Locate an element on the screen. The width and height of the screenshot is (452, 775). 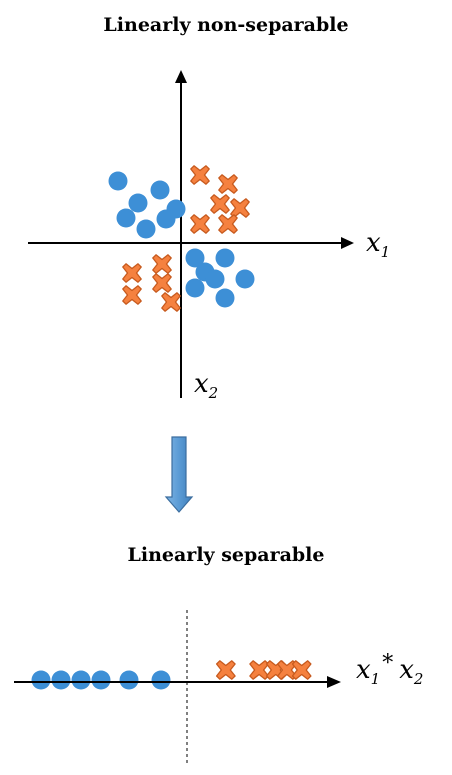
bottom-axis-group is located at coordinates (177, 682).